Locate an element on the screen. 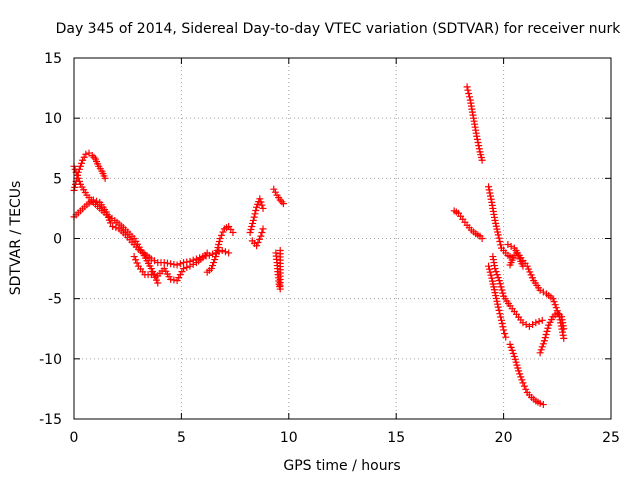  x-tick-label: 0 is located at coordinates (74, 438).